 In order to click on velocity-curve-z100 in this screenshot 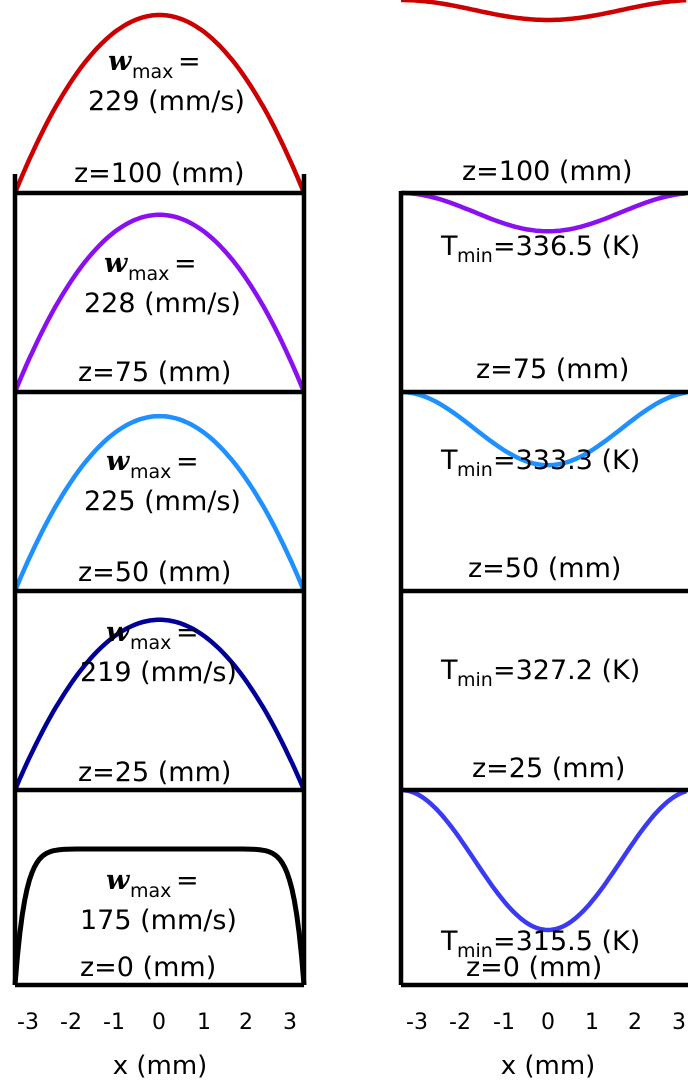, I will do `click(159, 103)`.